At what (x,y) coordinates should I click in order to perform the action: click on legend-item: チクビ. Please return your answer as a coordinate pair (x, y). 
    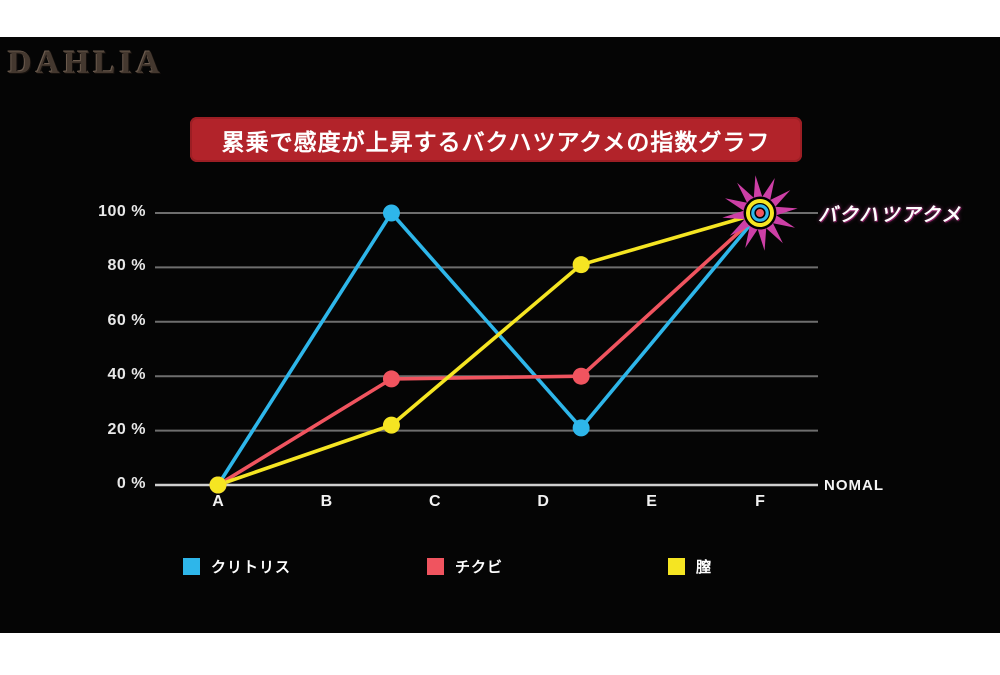
    Looking at the image, I should click on (465, 566).